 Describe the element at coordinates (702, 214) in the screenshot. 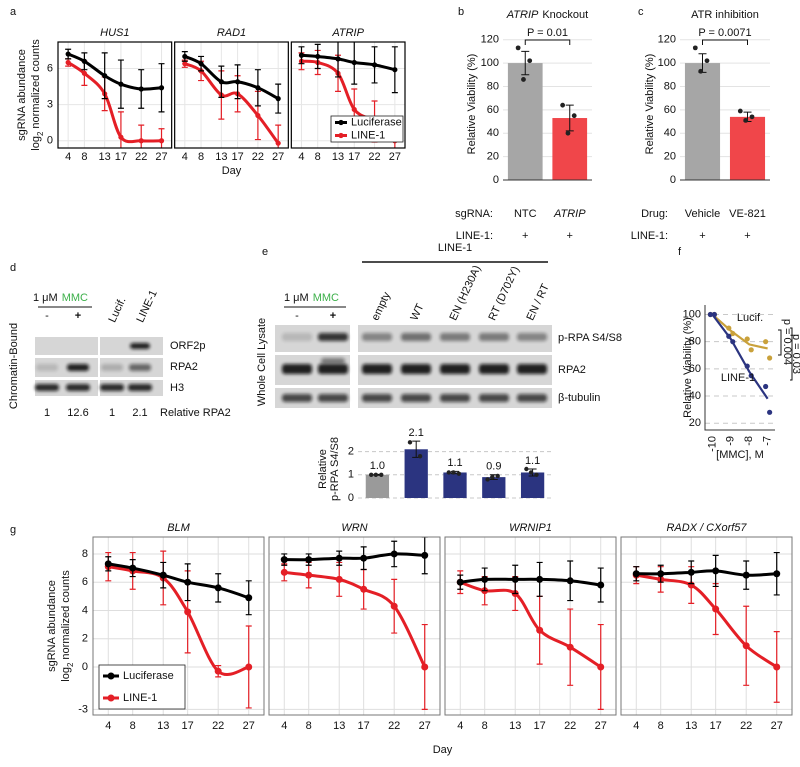

I see `x-tick-label: Vehicle` at that location.